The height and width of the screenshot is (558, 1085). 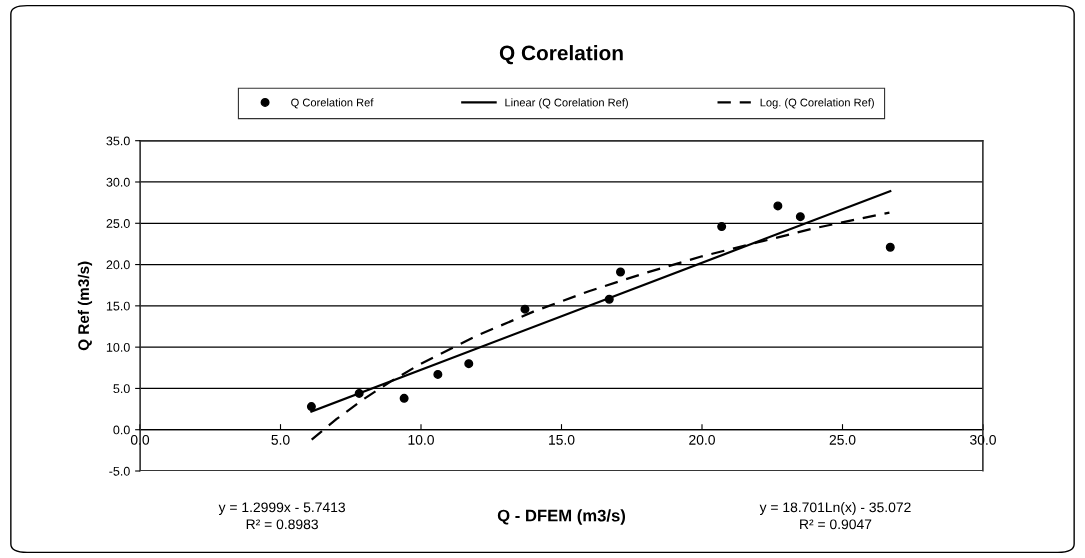 I want to click on y-tick-label: 30.0, so click(x=118, y=182).